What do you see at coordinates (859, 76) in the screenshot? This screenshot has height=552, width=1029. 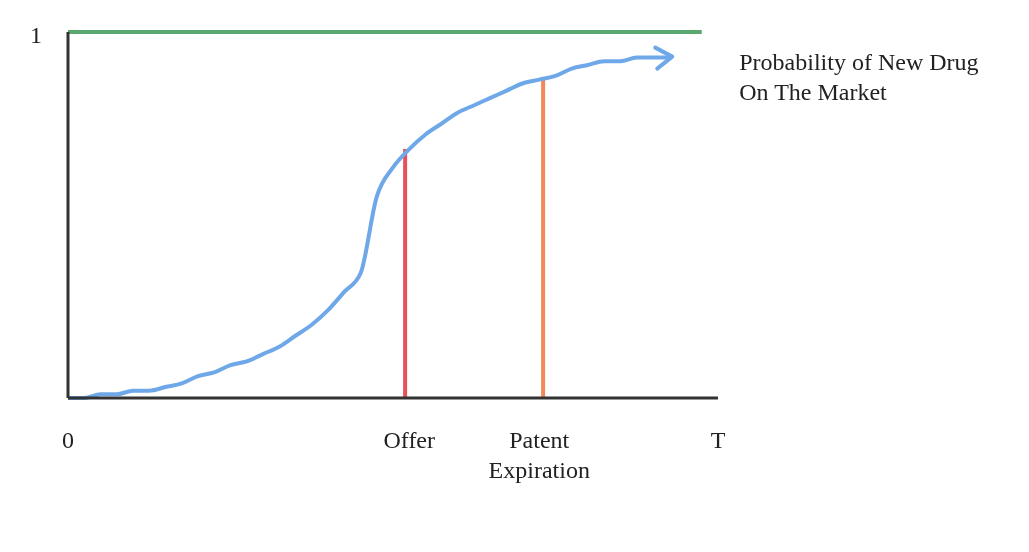 I see `text: Probability of New Drug On The Market` at bounding box center [859, 76].